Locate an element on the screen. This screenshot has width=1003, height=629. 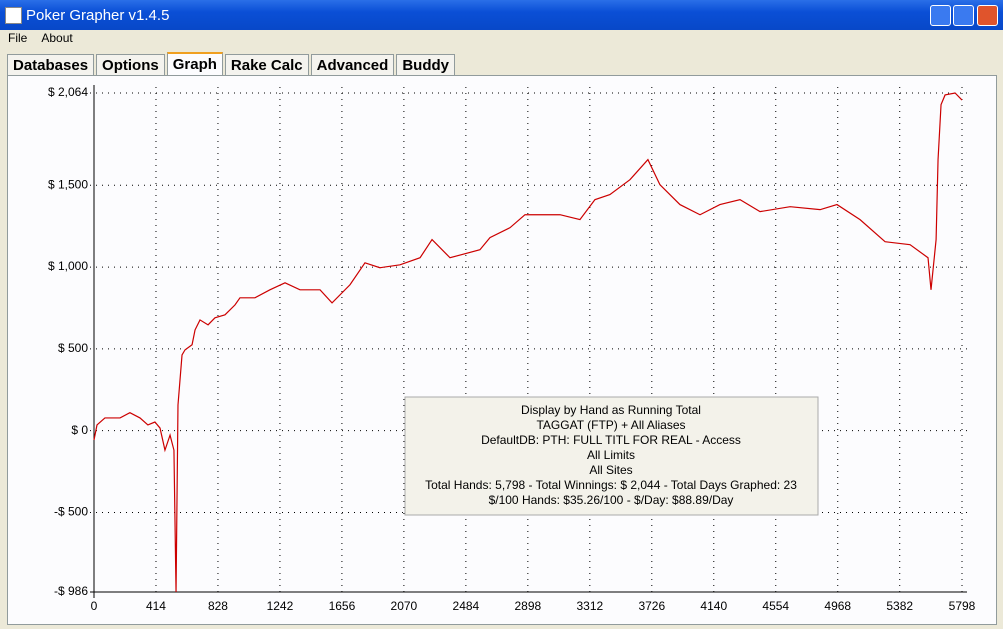
y-tick-label: $ 0 is located at coordinates (79, 430).